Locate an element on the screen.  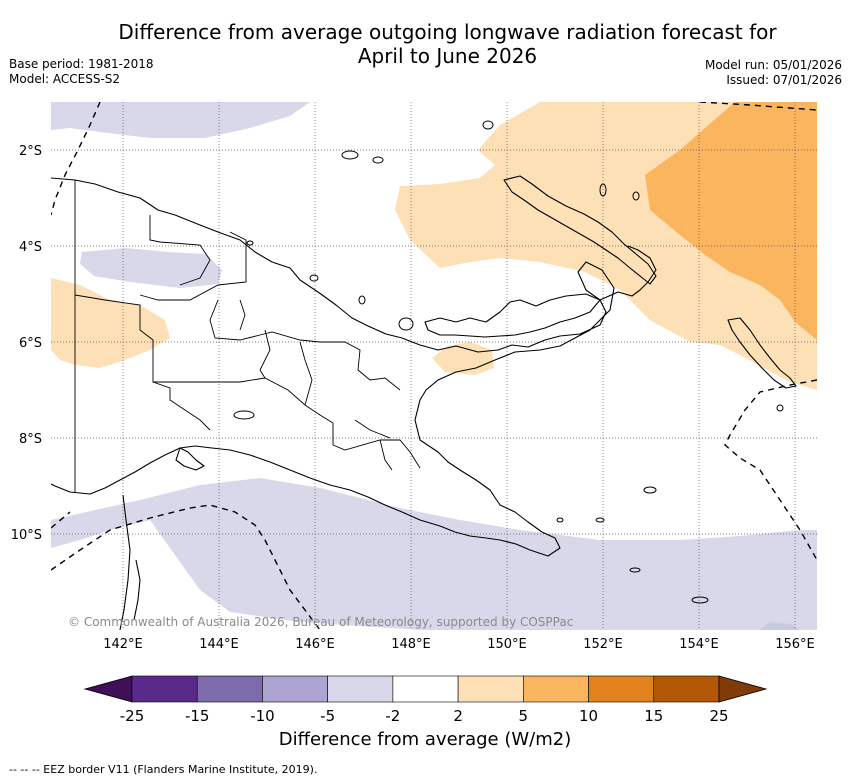
lon-label-146e: 146°E is located at coordinates (315, 644).